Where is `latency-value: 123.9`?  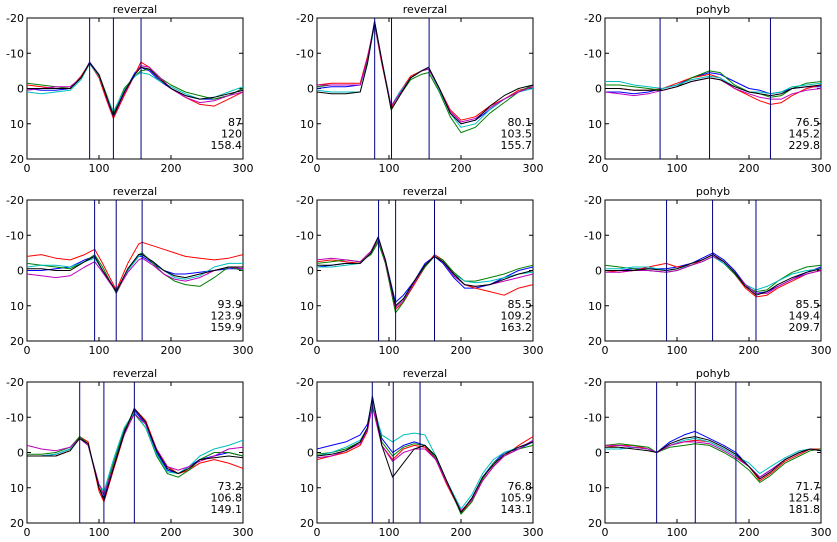
latency-value: 123.9 is located at coordinates (227, 316).